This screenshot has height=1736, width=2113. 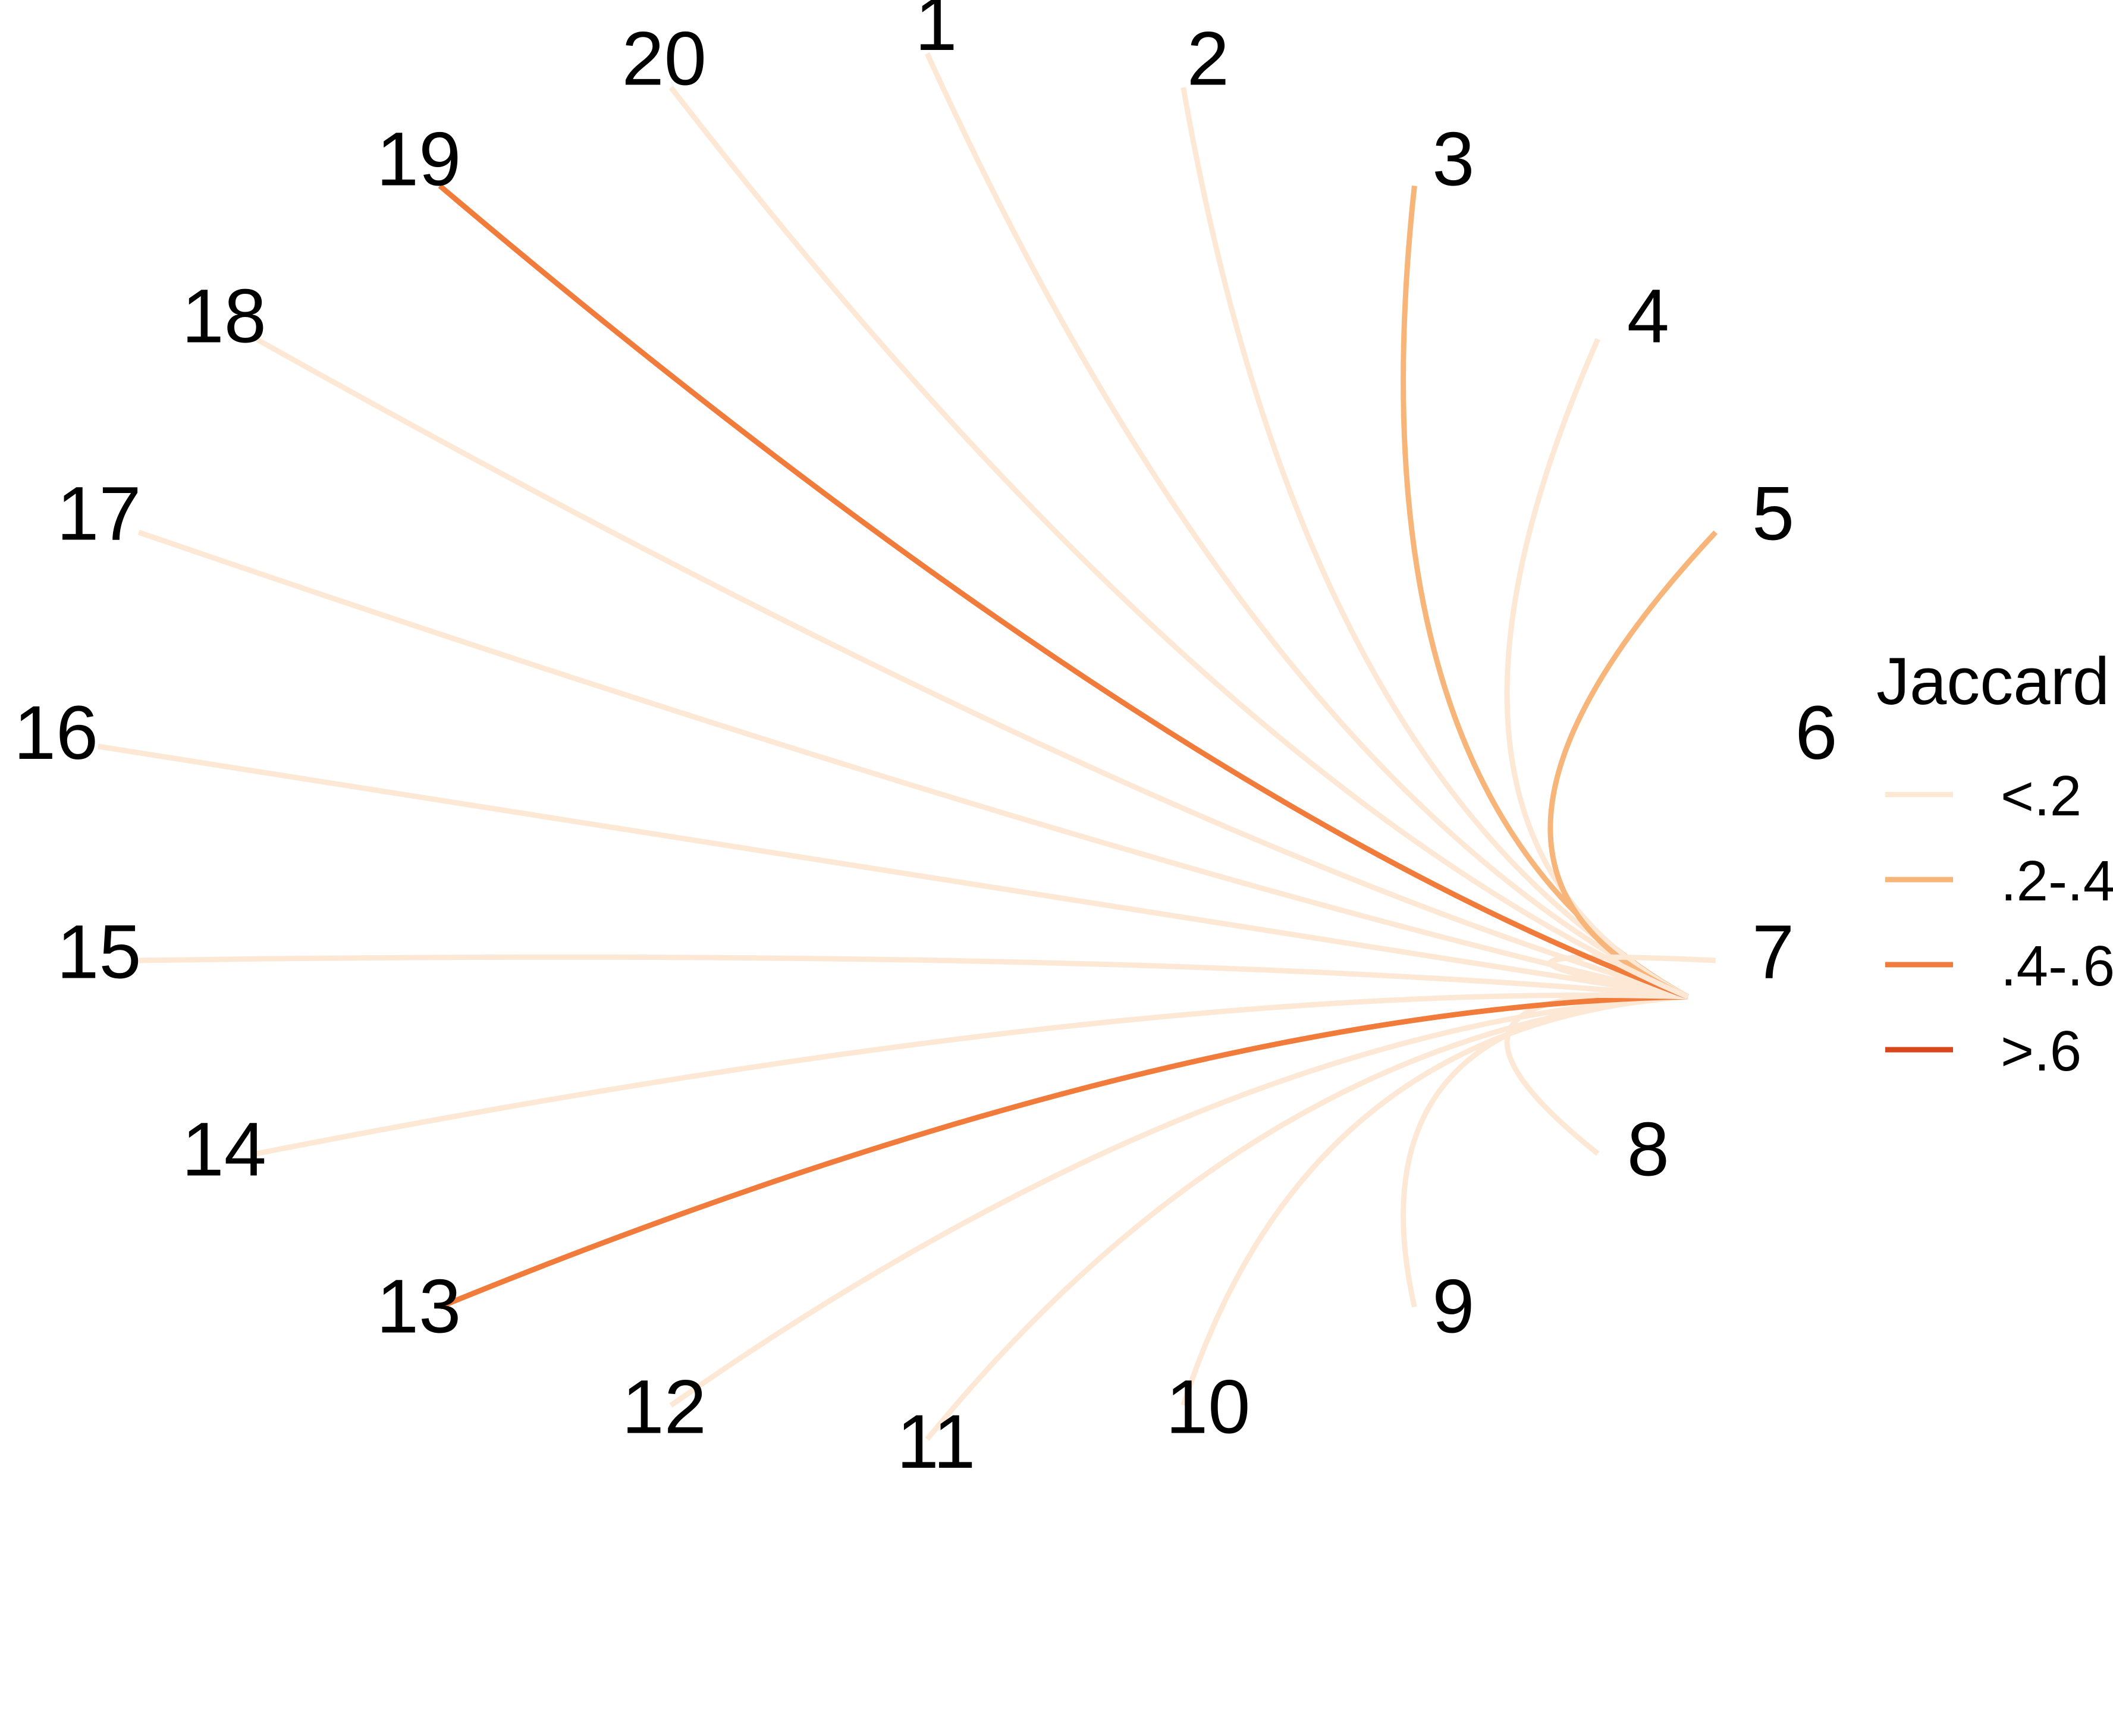 What do you see at coordinates (936, 33) in the screenshot?
I see `node-label-1: 1` at bounding box center [936, 33].